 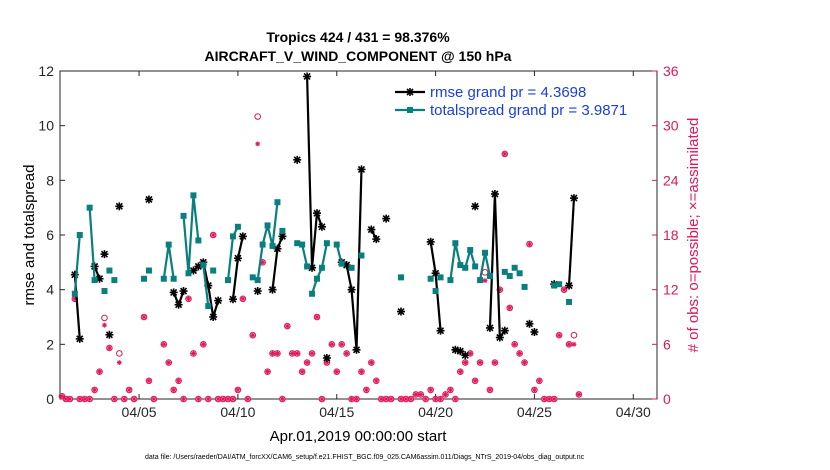 What do you see at coordinates (237, 412) in the screenshot?
I see `x-tick-label: 04/10` at bounding box center [237, 412].